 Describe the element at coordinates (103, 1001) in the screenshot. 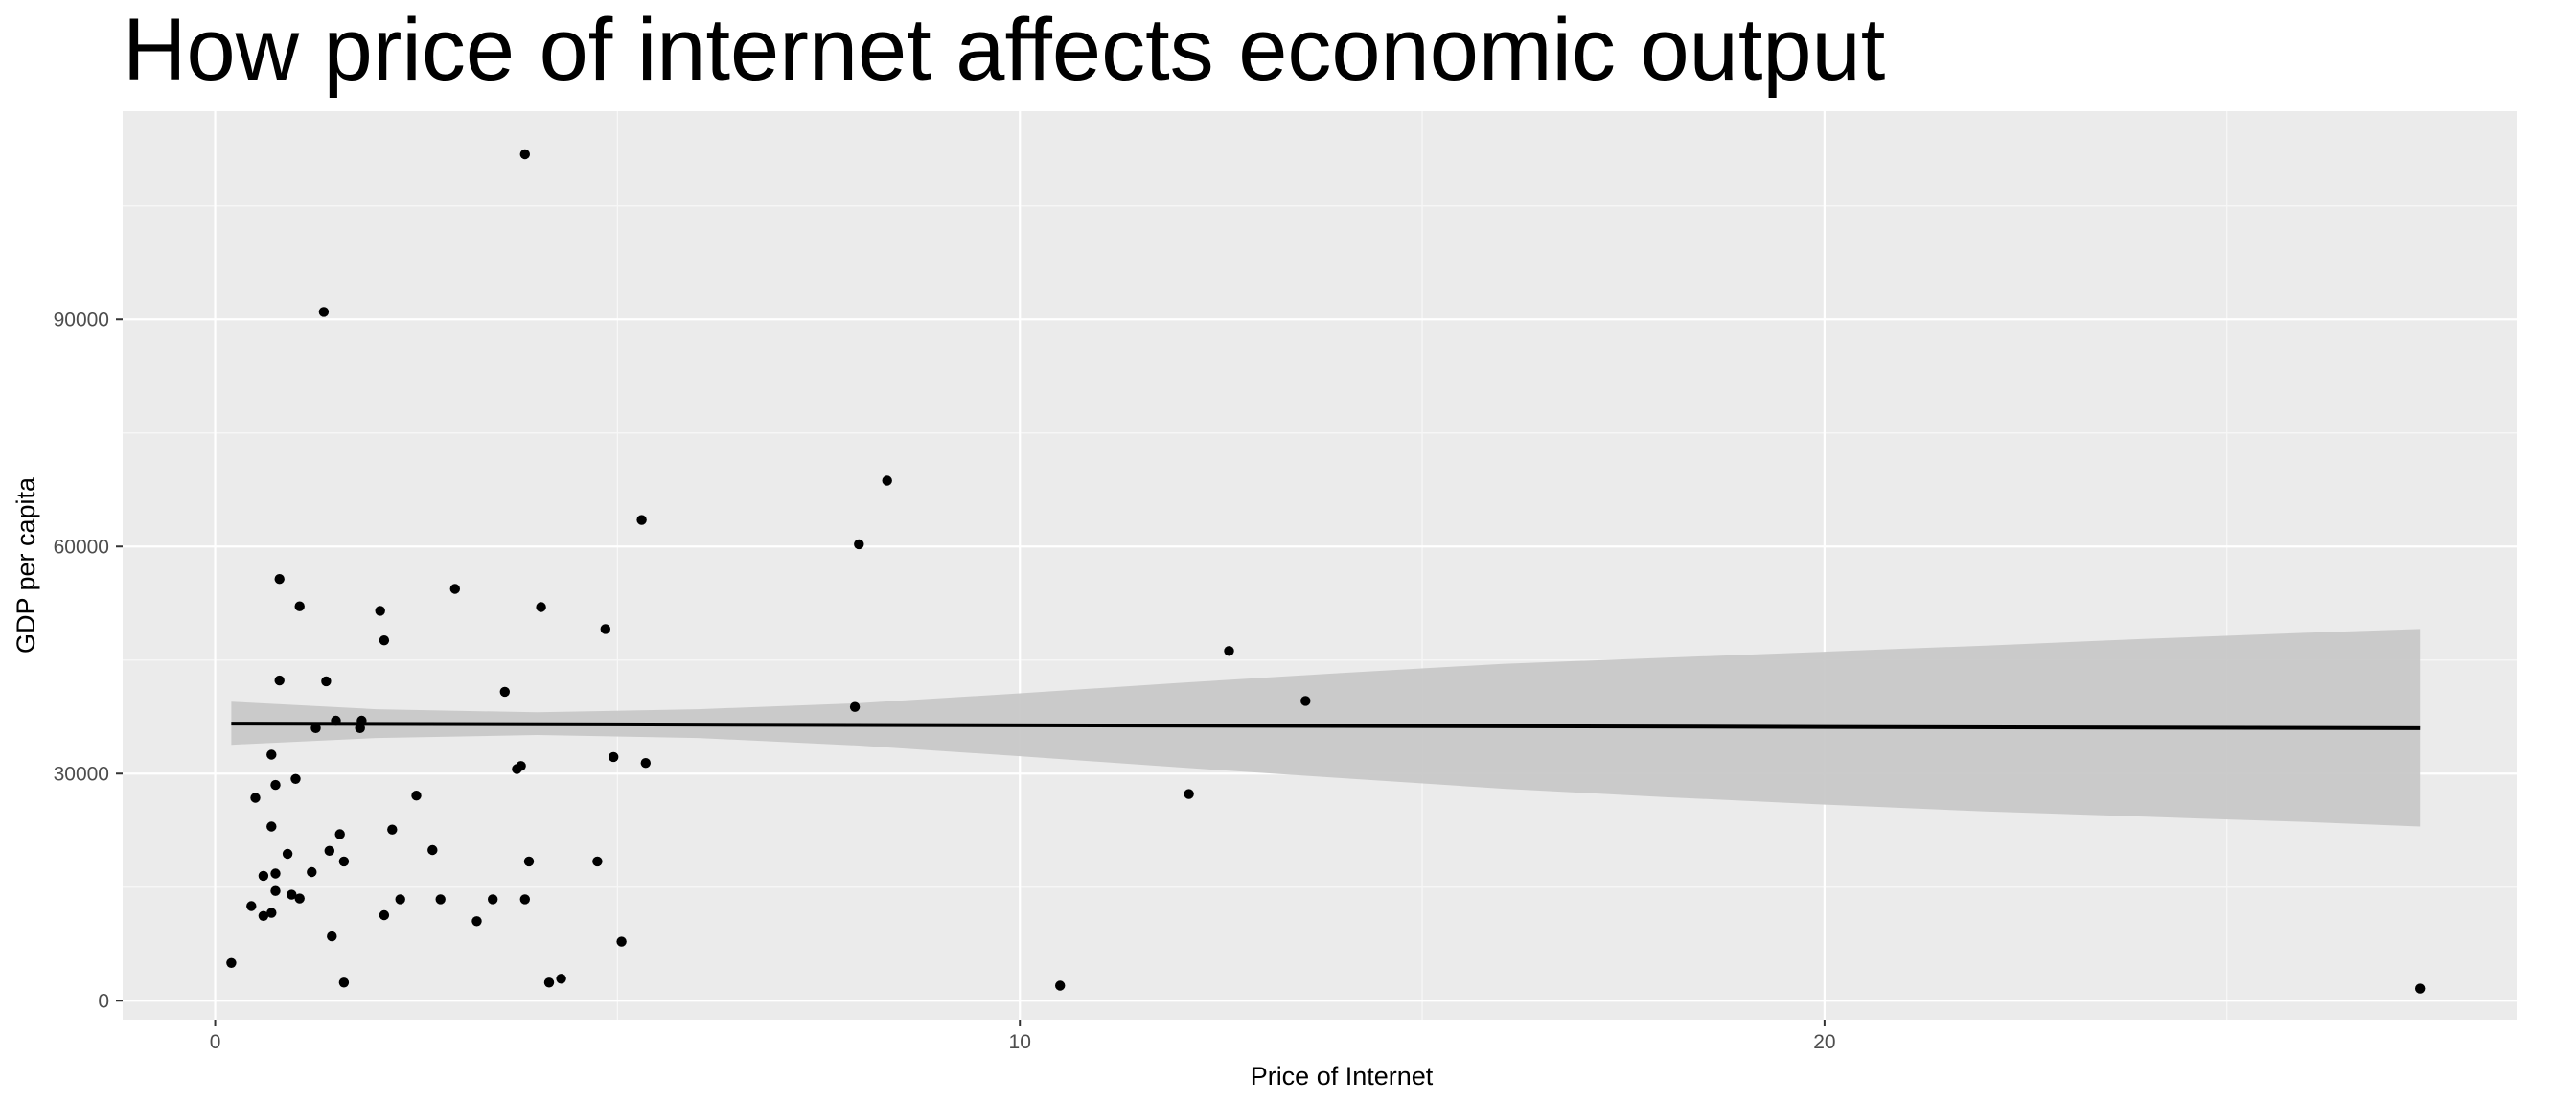

I see `y-tick-label: 0` at that location.